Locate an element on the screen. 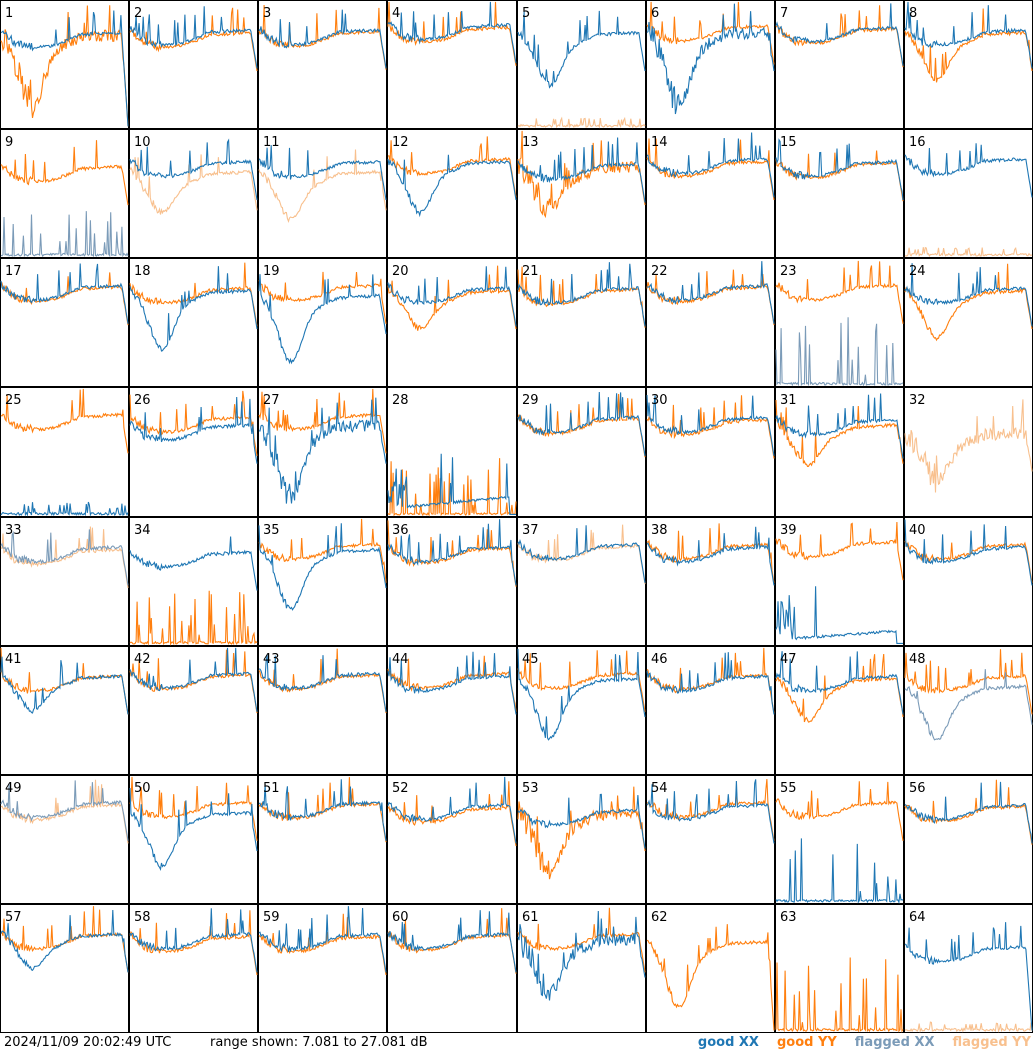 The width and height of the screenshot is (1033, 1053). panel-label: 2 is located at coordinates (138, 13).